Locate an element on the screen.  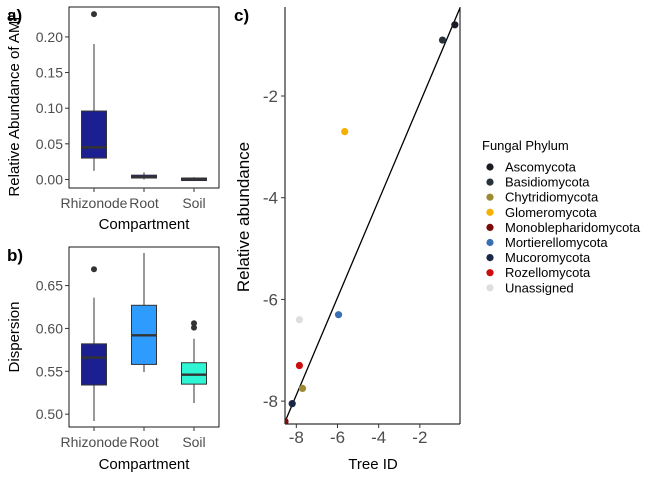
y-tick-label: 0.50 is located at coordinates (49, 414).